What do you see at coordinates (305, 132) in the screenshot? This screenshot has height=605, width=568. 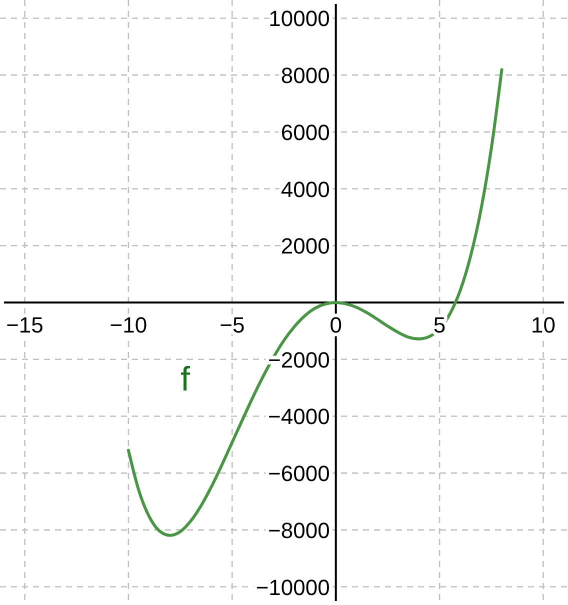 I see `y-tick-label: 6000` at bounding box center [305, 132].